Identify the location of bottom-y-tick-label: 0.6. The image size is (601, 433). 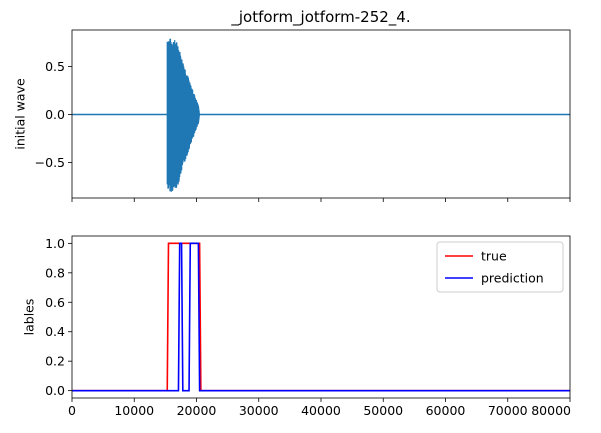
(55, 302).